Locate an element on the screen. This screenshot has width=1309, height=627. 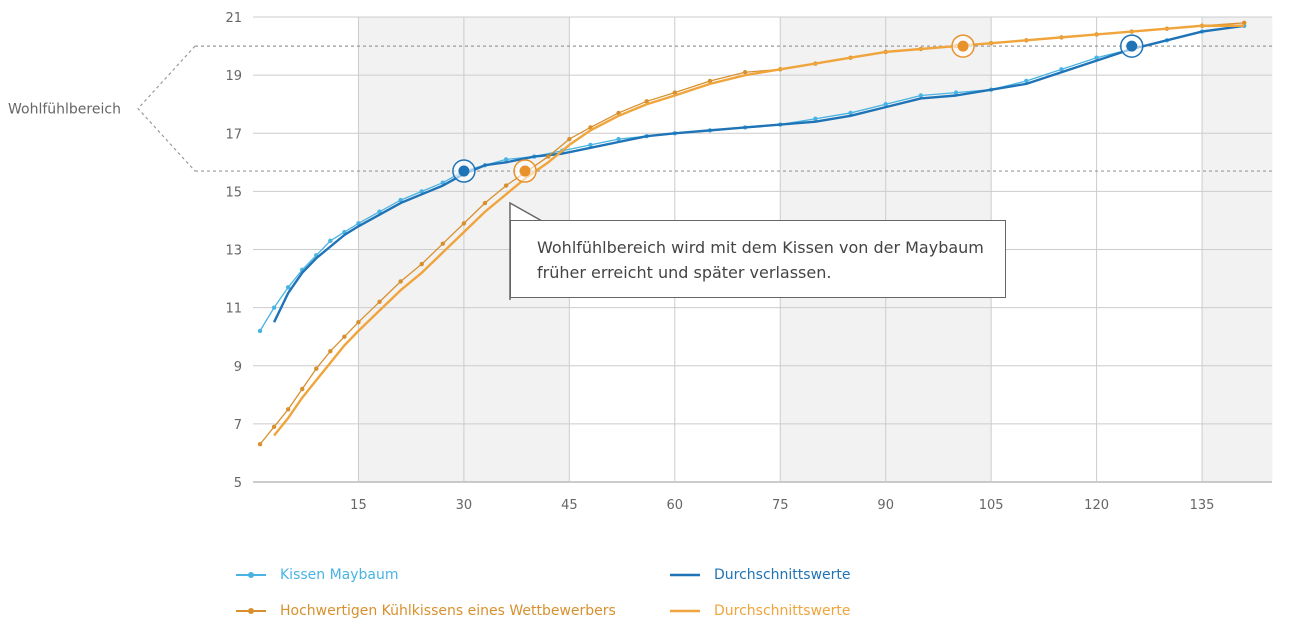
x-tick-label-90: 90 is located at coordinates (885, 505).